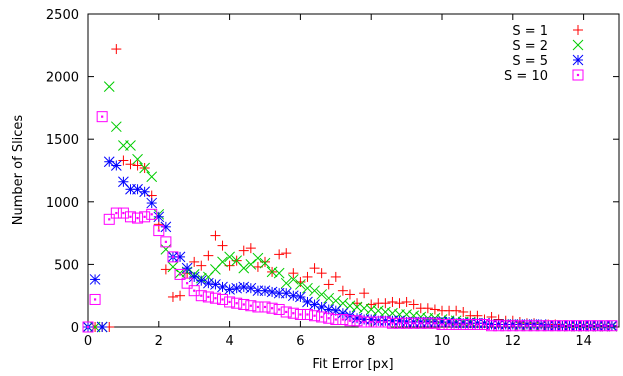  Describe the element at coordinates (18, 170) in the screenshot. I see `y-axis-title: Number of Slices` at that location.